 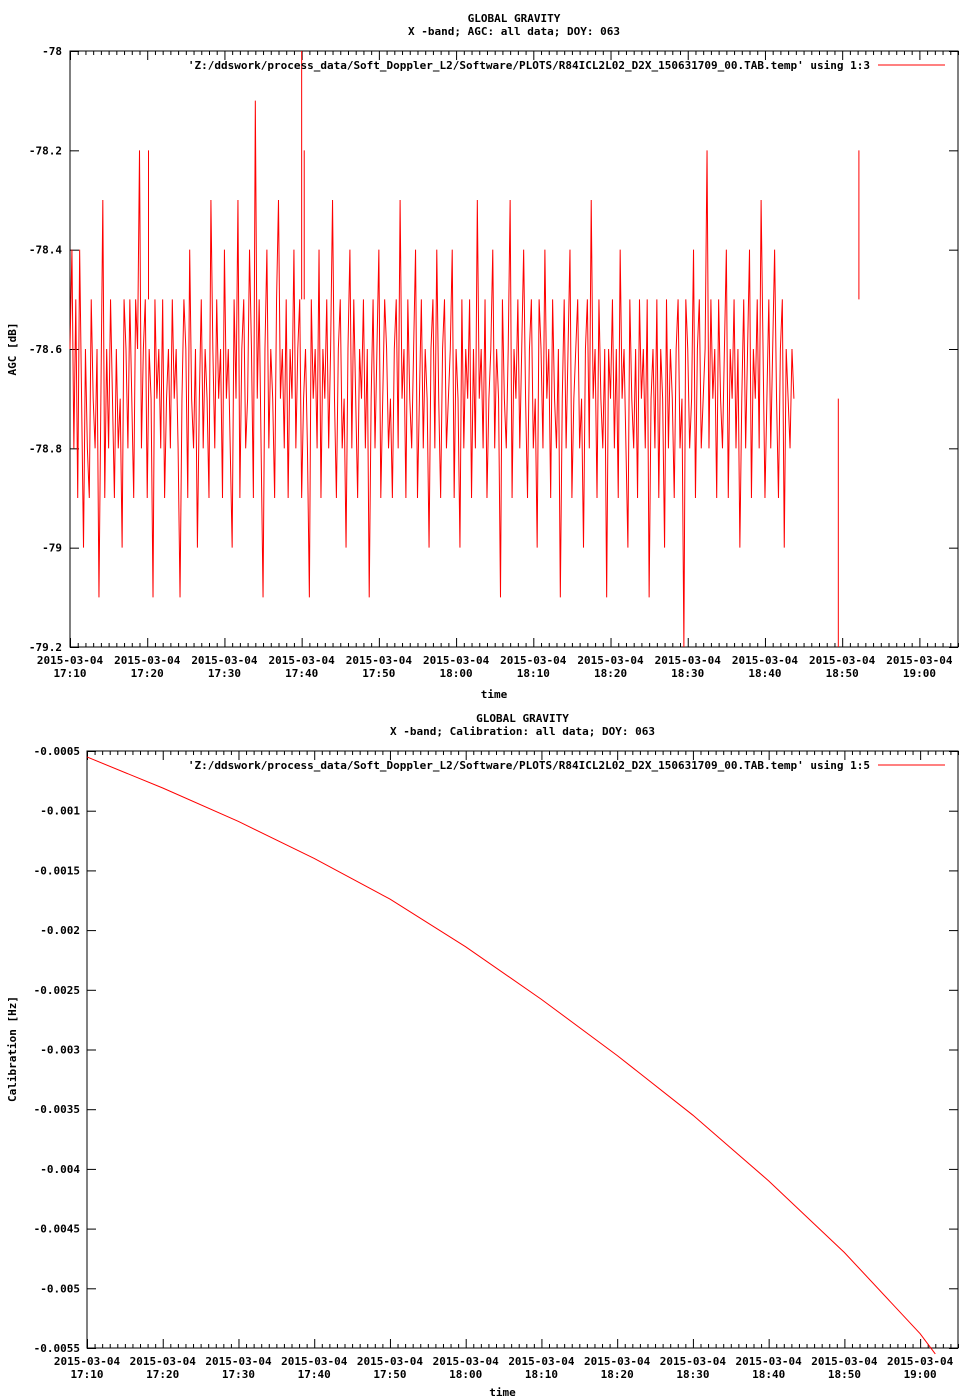 What do you see at coordinates (45, 250) in the screenshot?
I see `y-tick-label: -78.4` at bounding box center [45, 250].